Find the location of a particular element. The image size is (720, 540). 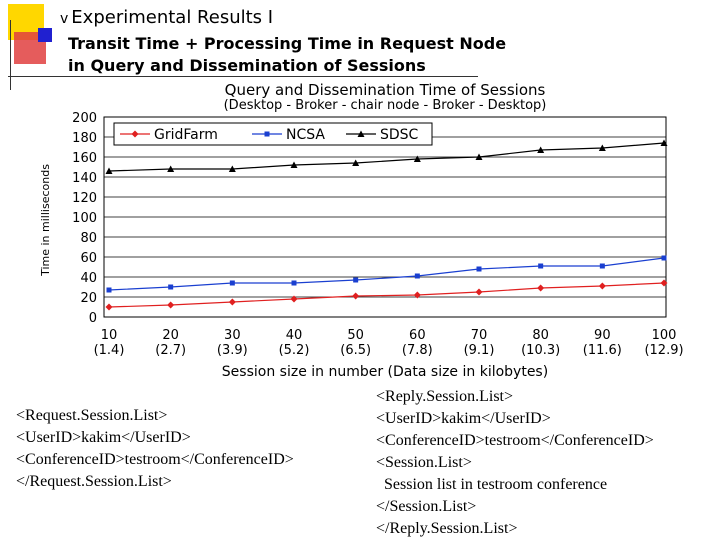

slide-subtitle-line-2: in Query and Dissemination of Sessions is located at coordinates (247, 65).